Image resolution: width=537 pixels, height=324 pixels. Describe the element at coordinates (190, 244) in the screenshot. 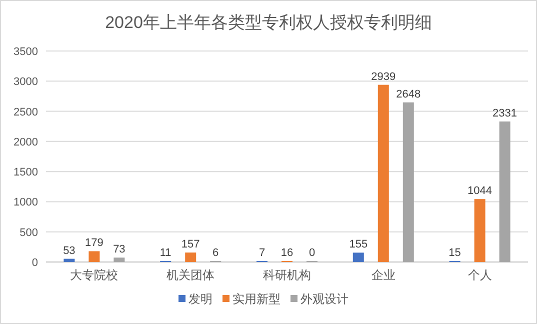

I see `data-label: 157` at that location.